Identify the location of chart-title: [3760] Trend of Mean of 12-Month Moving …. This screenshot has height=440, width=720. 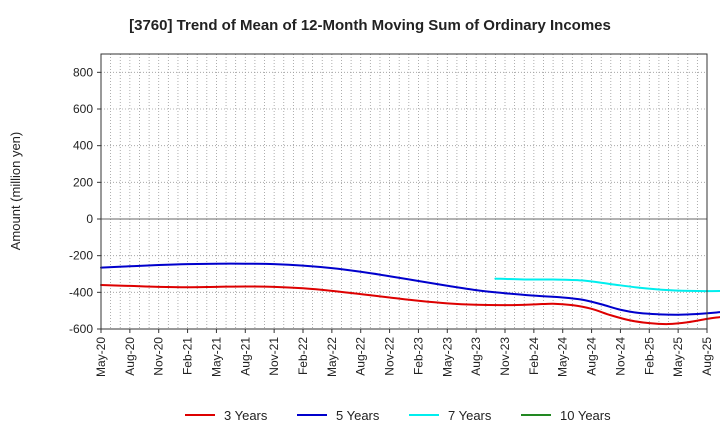
(370, 25).